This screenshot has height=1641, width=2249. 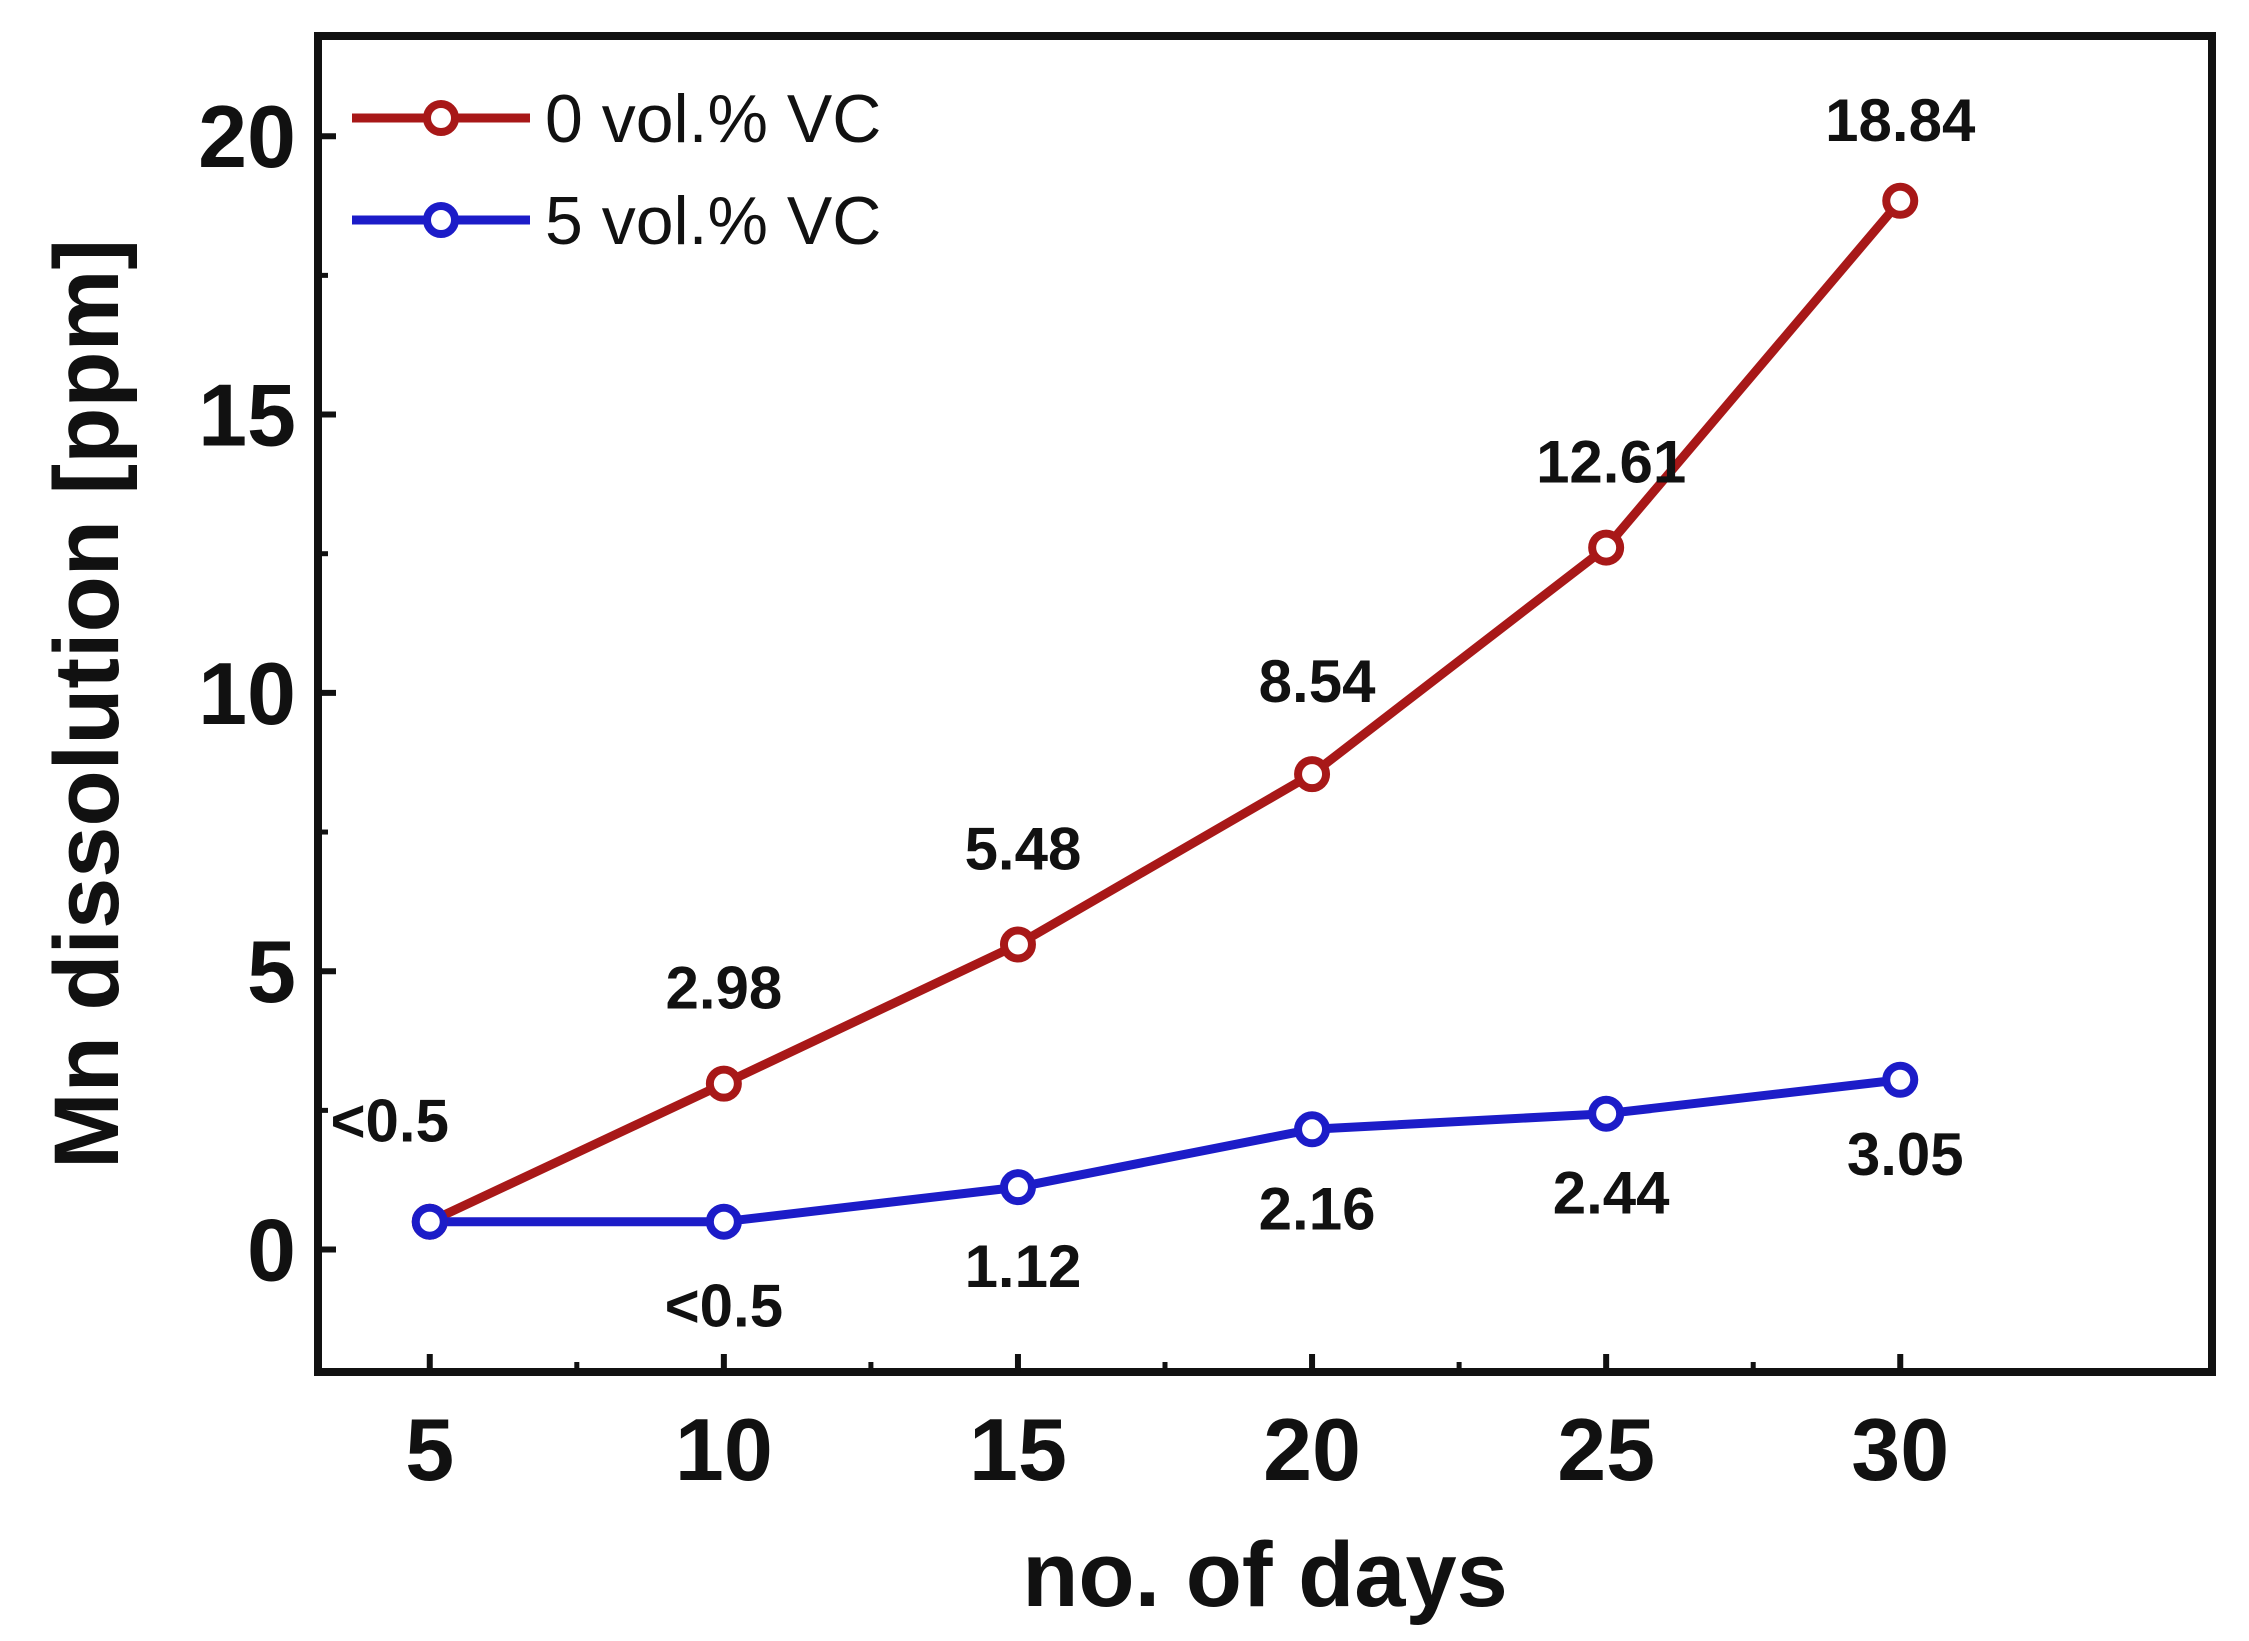 What do you see at coordinates (1018, 1449) in the screenshot?
I see `x-tick-label: 15` at bounding box center [1018, 1449].